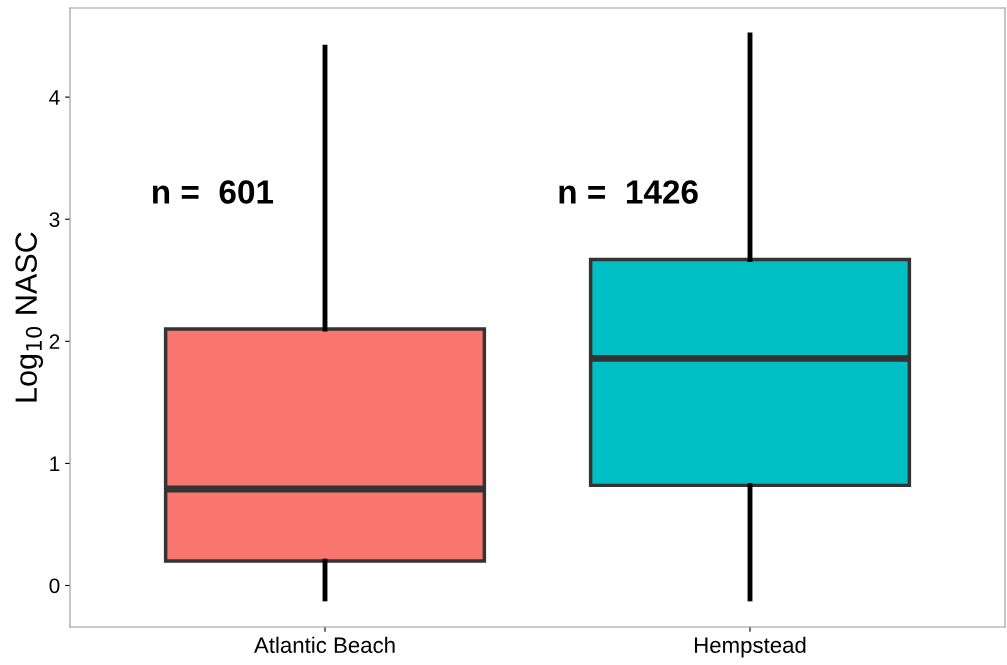 The image size is (1007, 665). I want to click on y-tick-label: 0, so click(54, 586).